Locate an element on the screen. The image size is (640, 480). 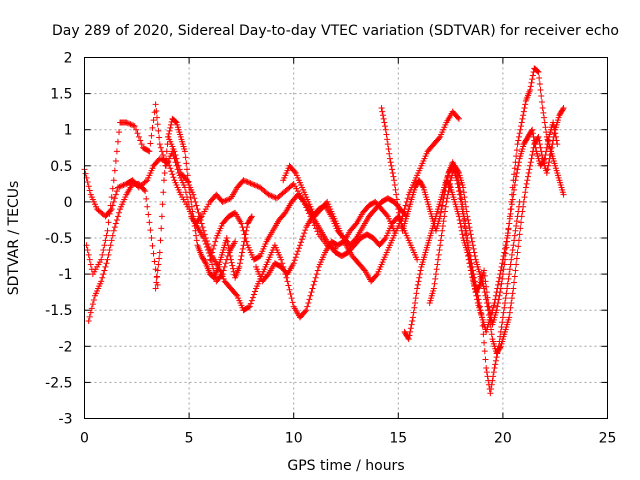
x-tick-label: 10 is located at coordinates (294, 439).